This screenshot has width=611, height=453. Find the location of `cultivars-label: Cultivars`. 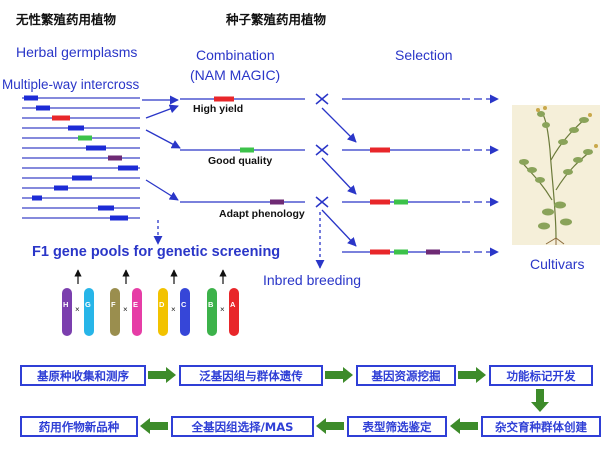

cultivars-label: Cultivars is located at coordinates (557, 264).